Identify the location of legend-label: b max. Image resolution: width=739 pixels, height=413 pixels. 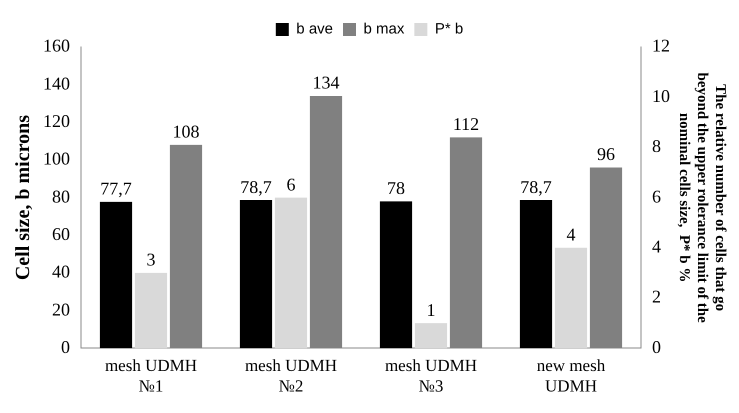
(384, 29).